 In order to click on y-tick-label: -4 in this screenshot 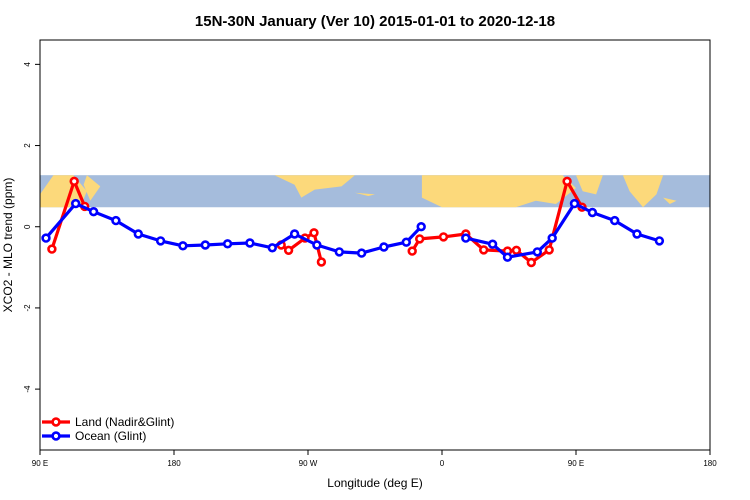, I will do `click(27, 389)`.